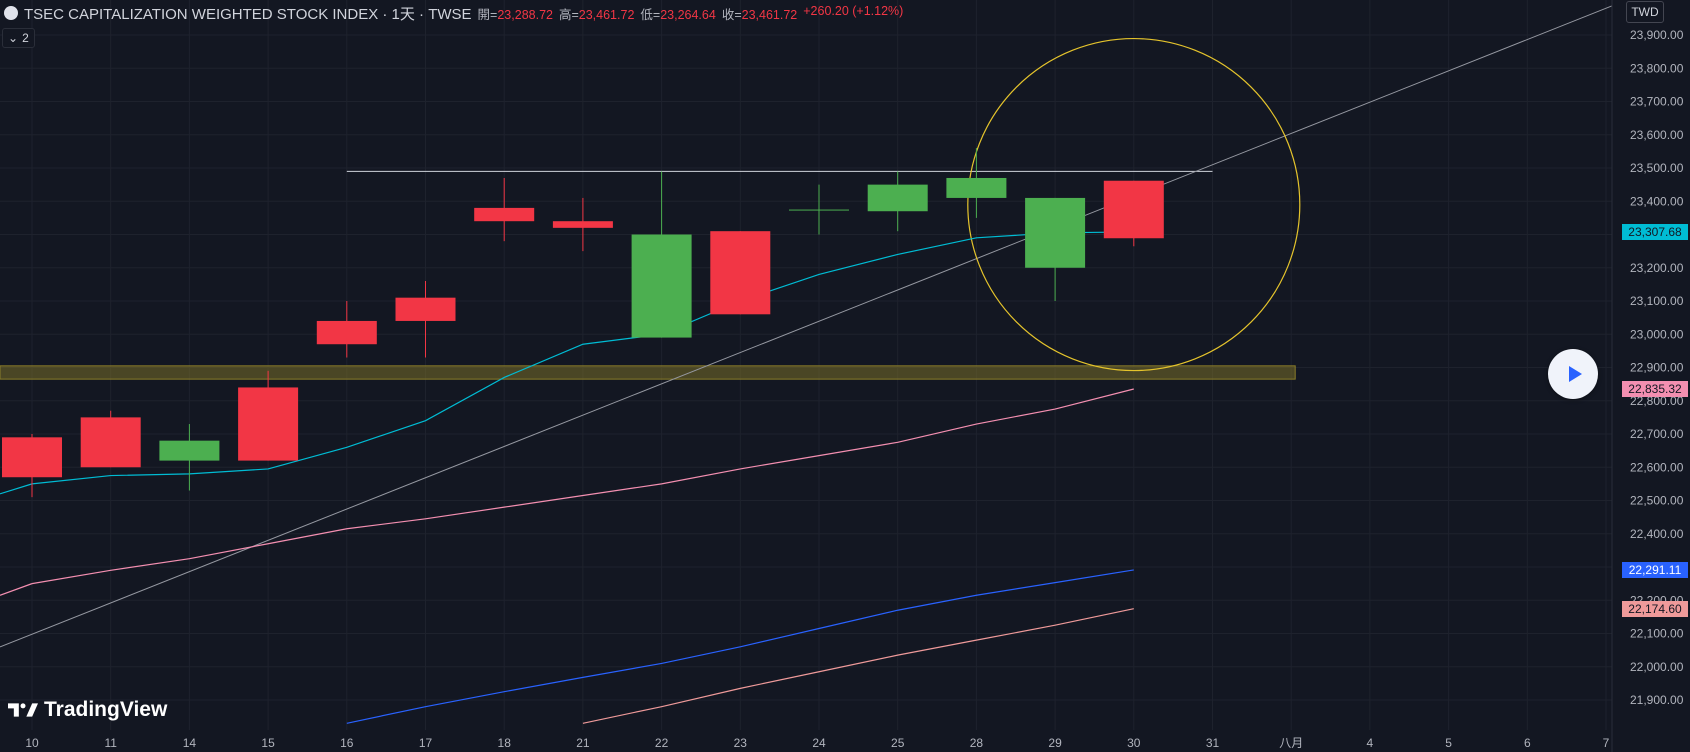  What do you see at coordinates (1657, 102) in the screenshot?
I see `price-tick-label: 23,700.00` at bounding box center [1657, 102].